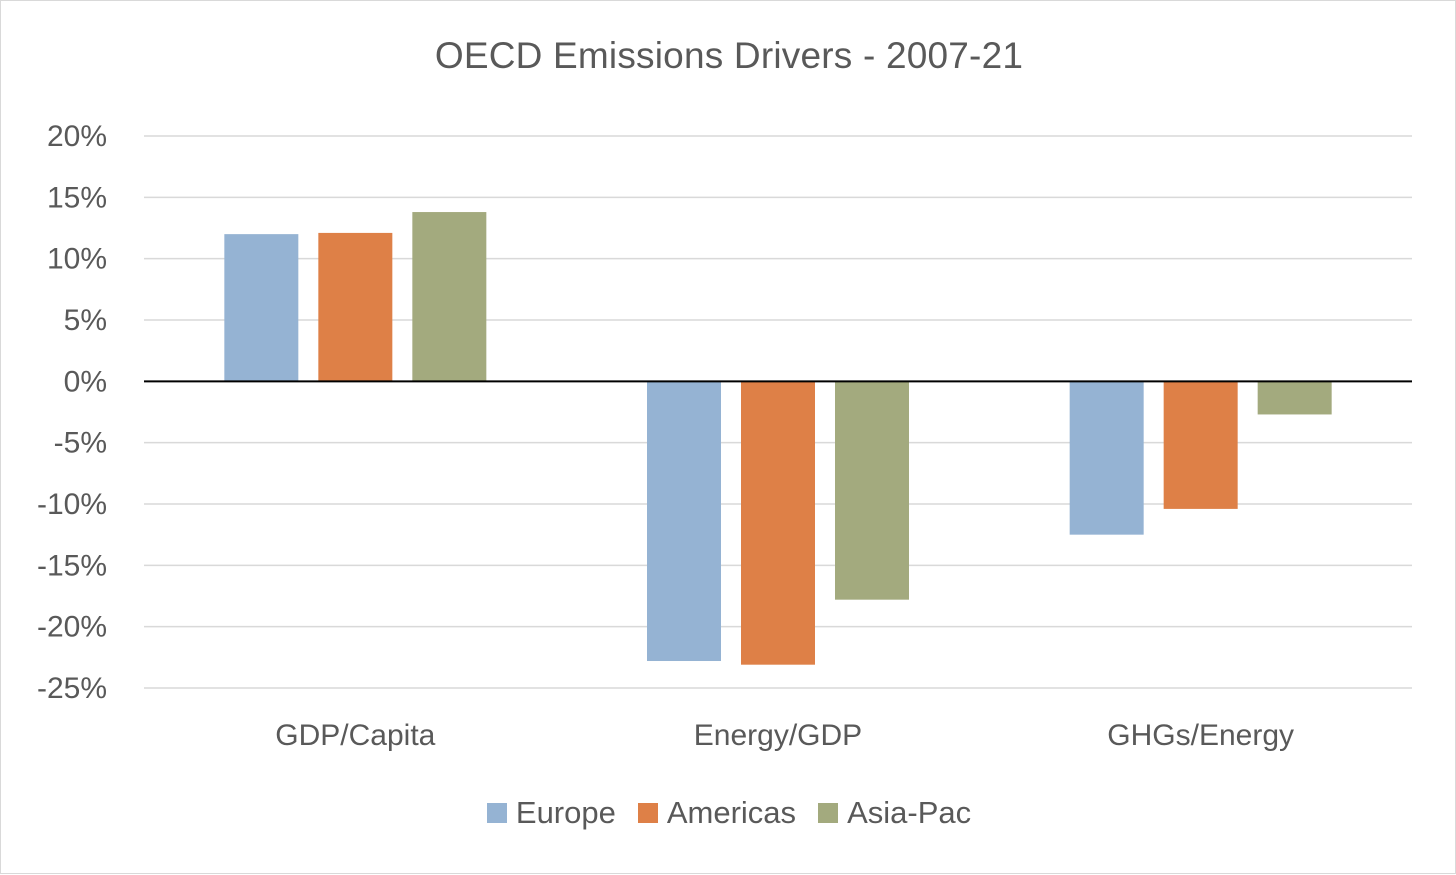 The height and width of the screenshot is (875, 1456). I want to click on bar-europe-ghgs-energy, so click(1106, 458).